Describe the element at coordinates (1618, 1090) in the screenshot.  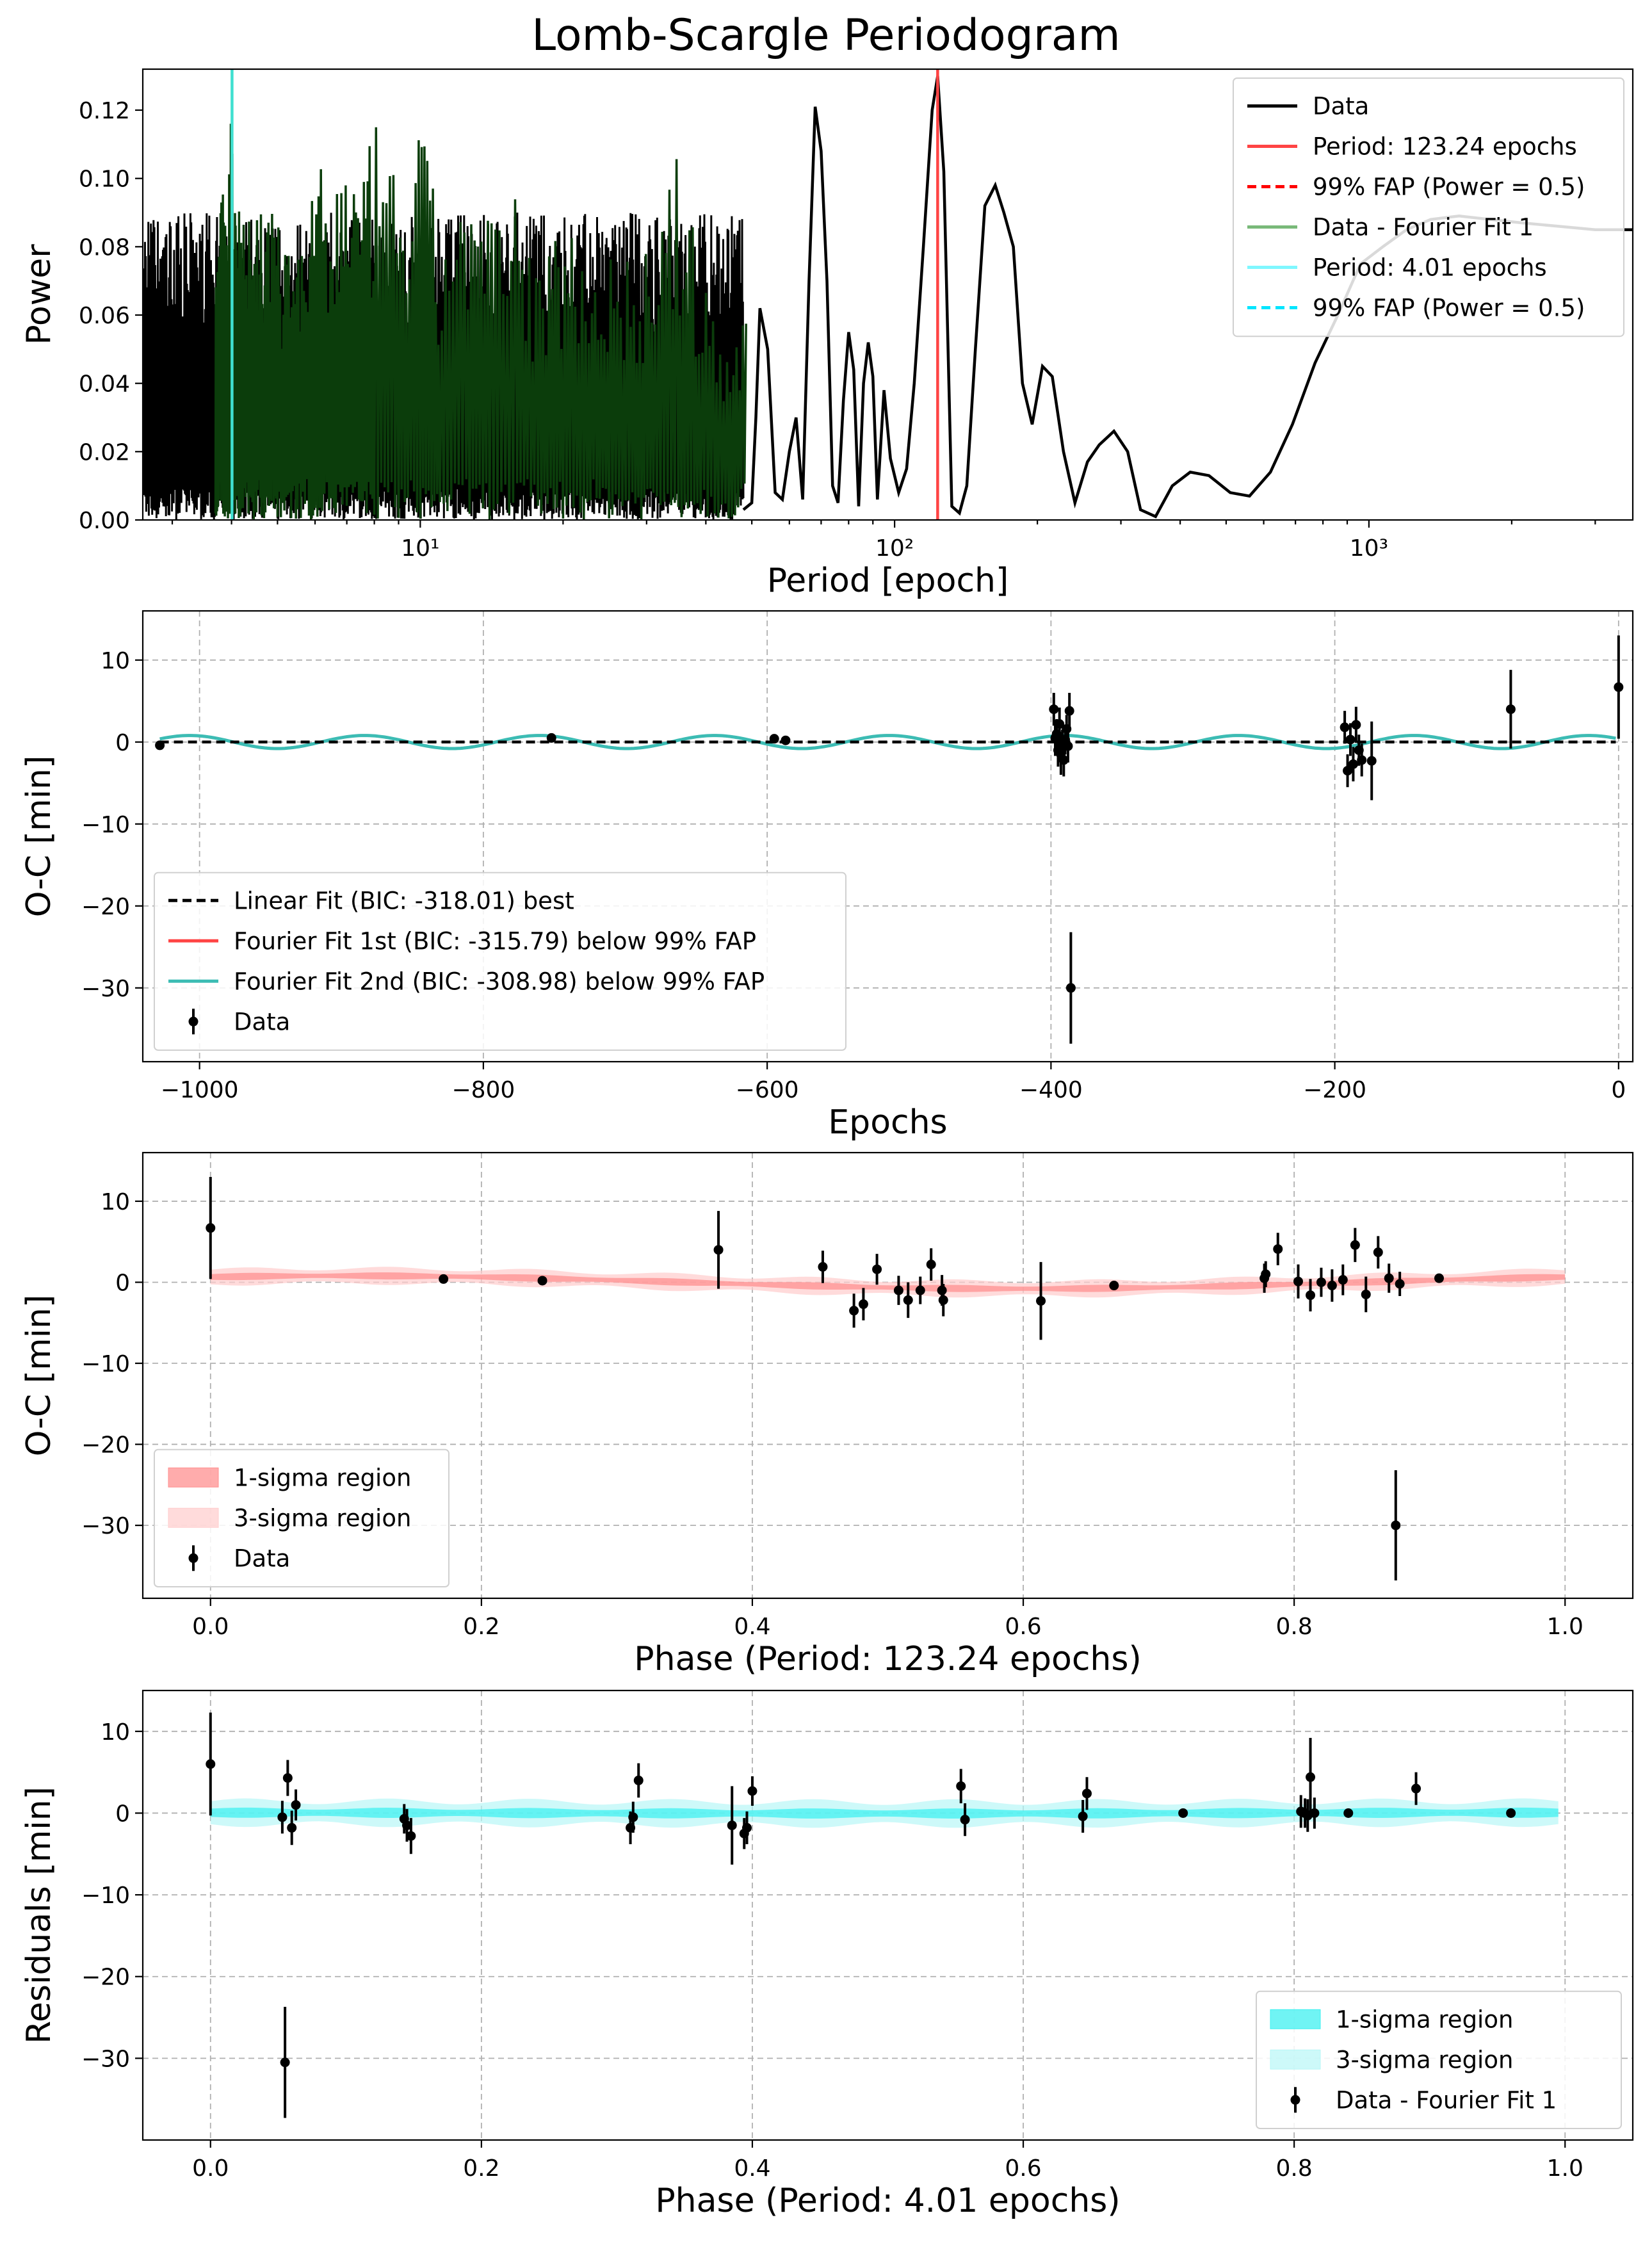
I see `x-tick-label: 0` at that location.